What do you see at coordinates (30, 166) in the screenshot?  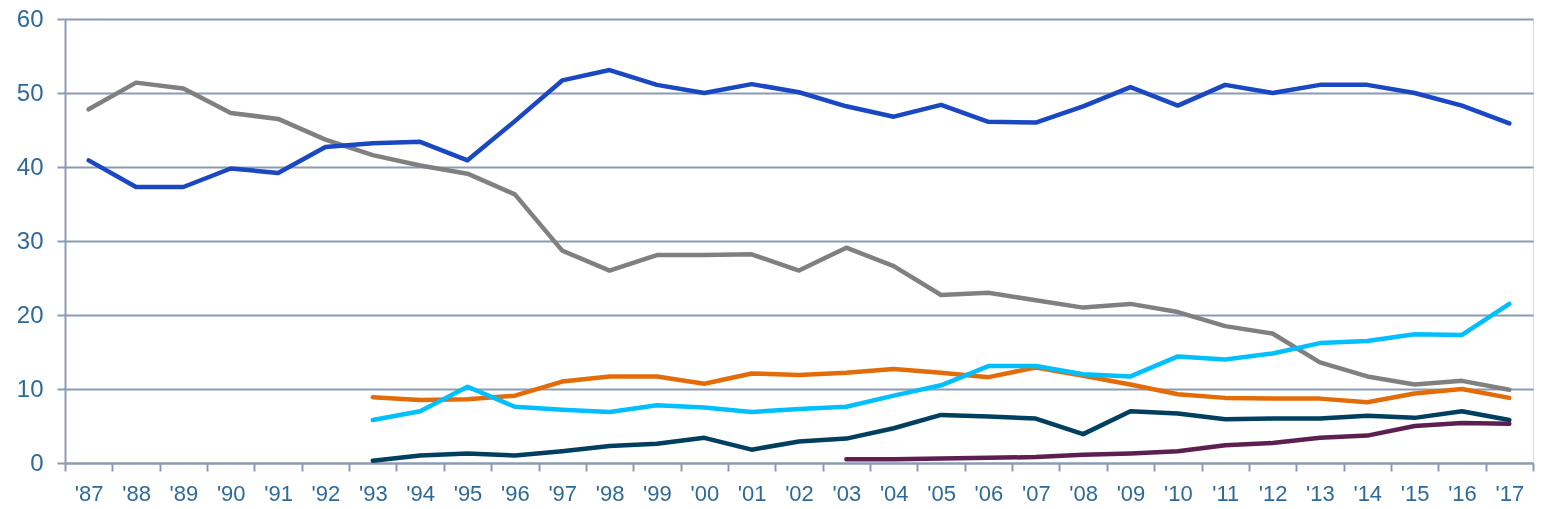 I see `y-tick-label: 40` at bounding box center [30, 166].